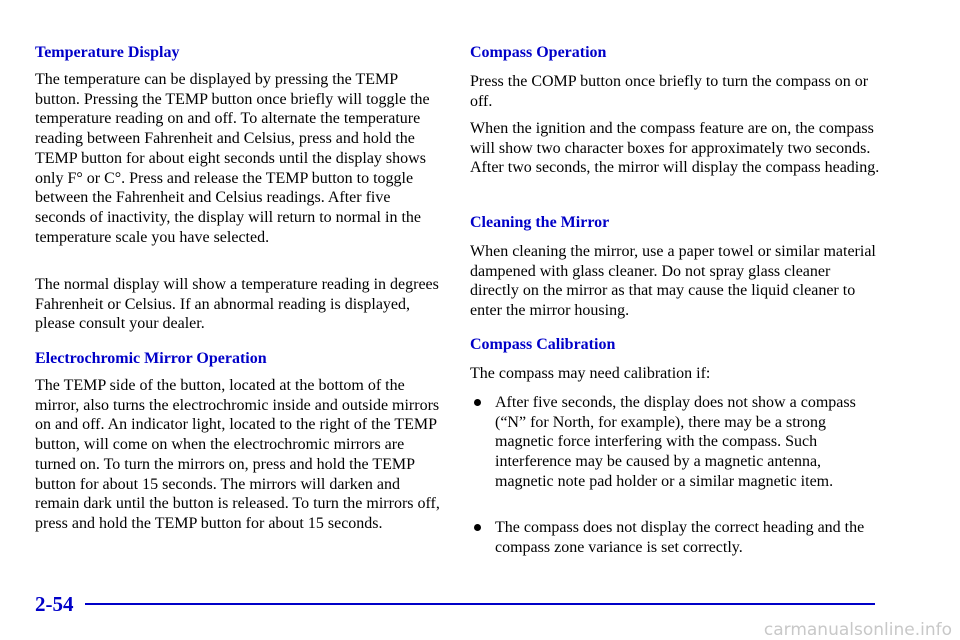  Describe the element at coordinates (151, 358) in the screenshot. I see `heading: Electrochromic Mirror Operation` at that location.